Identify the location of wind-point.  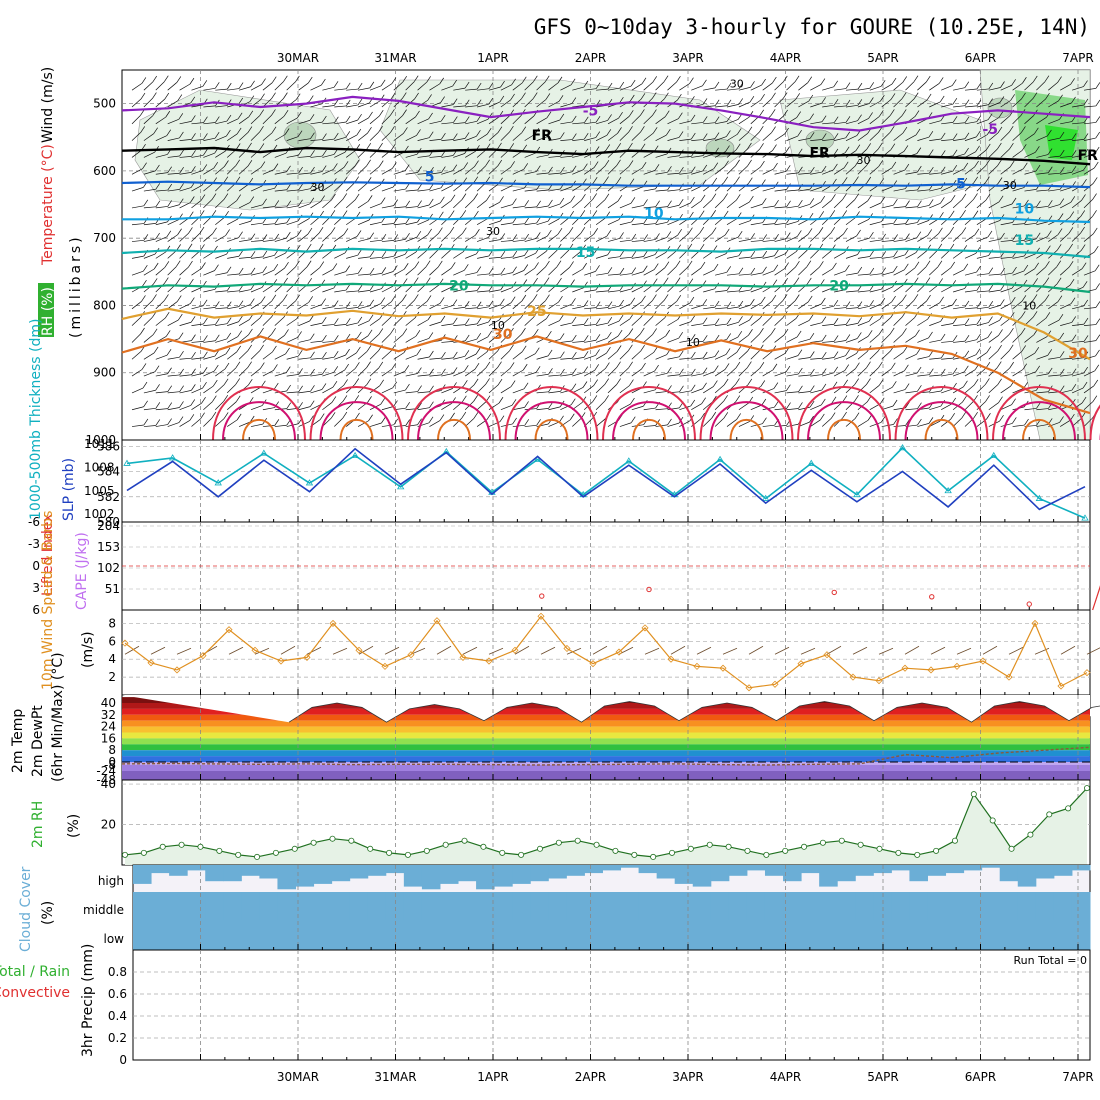
(177, 670).